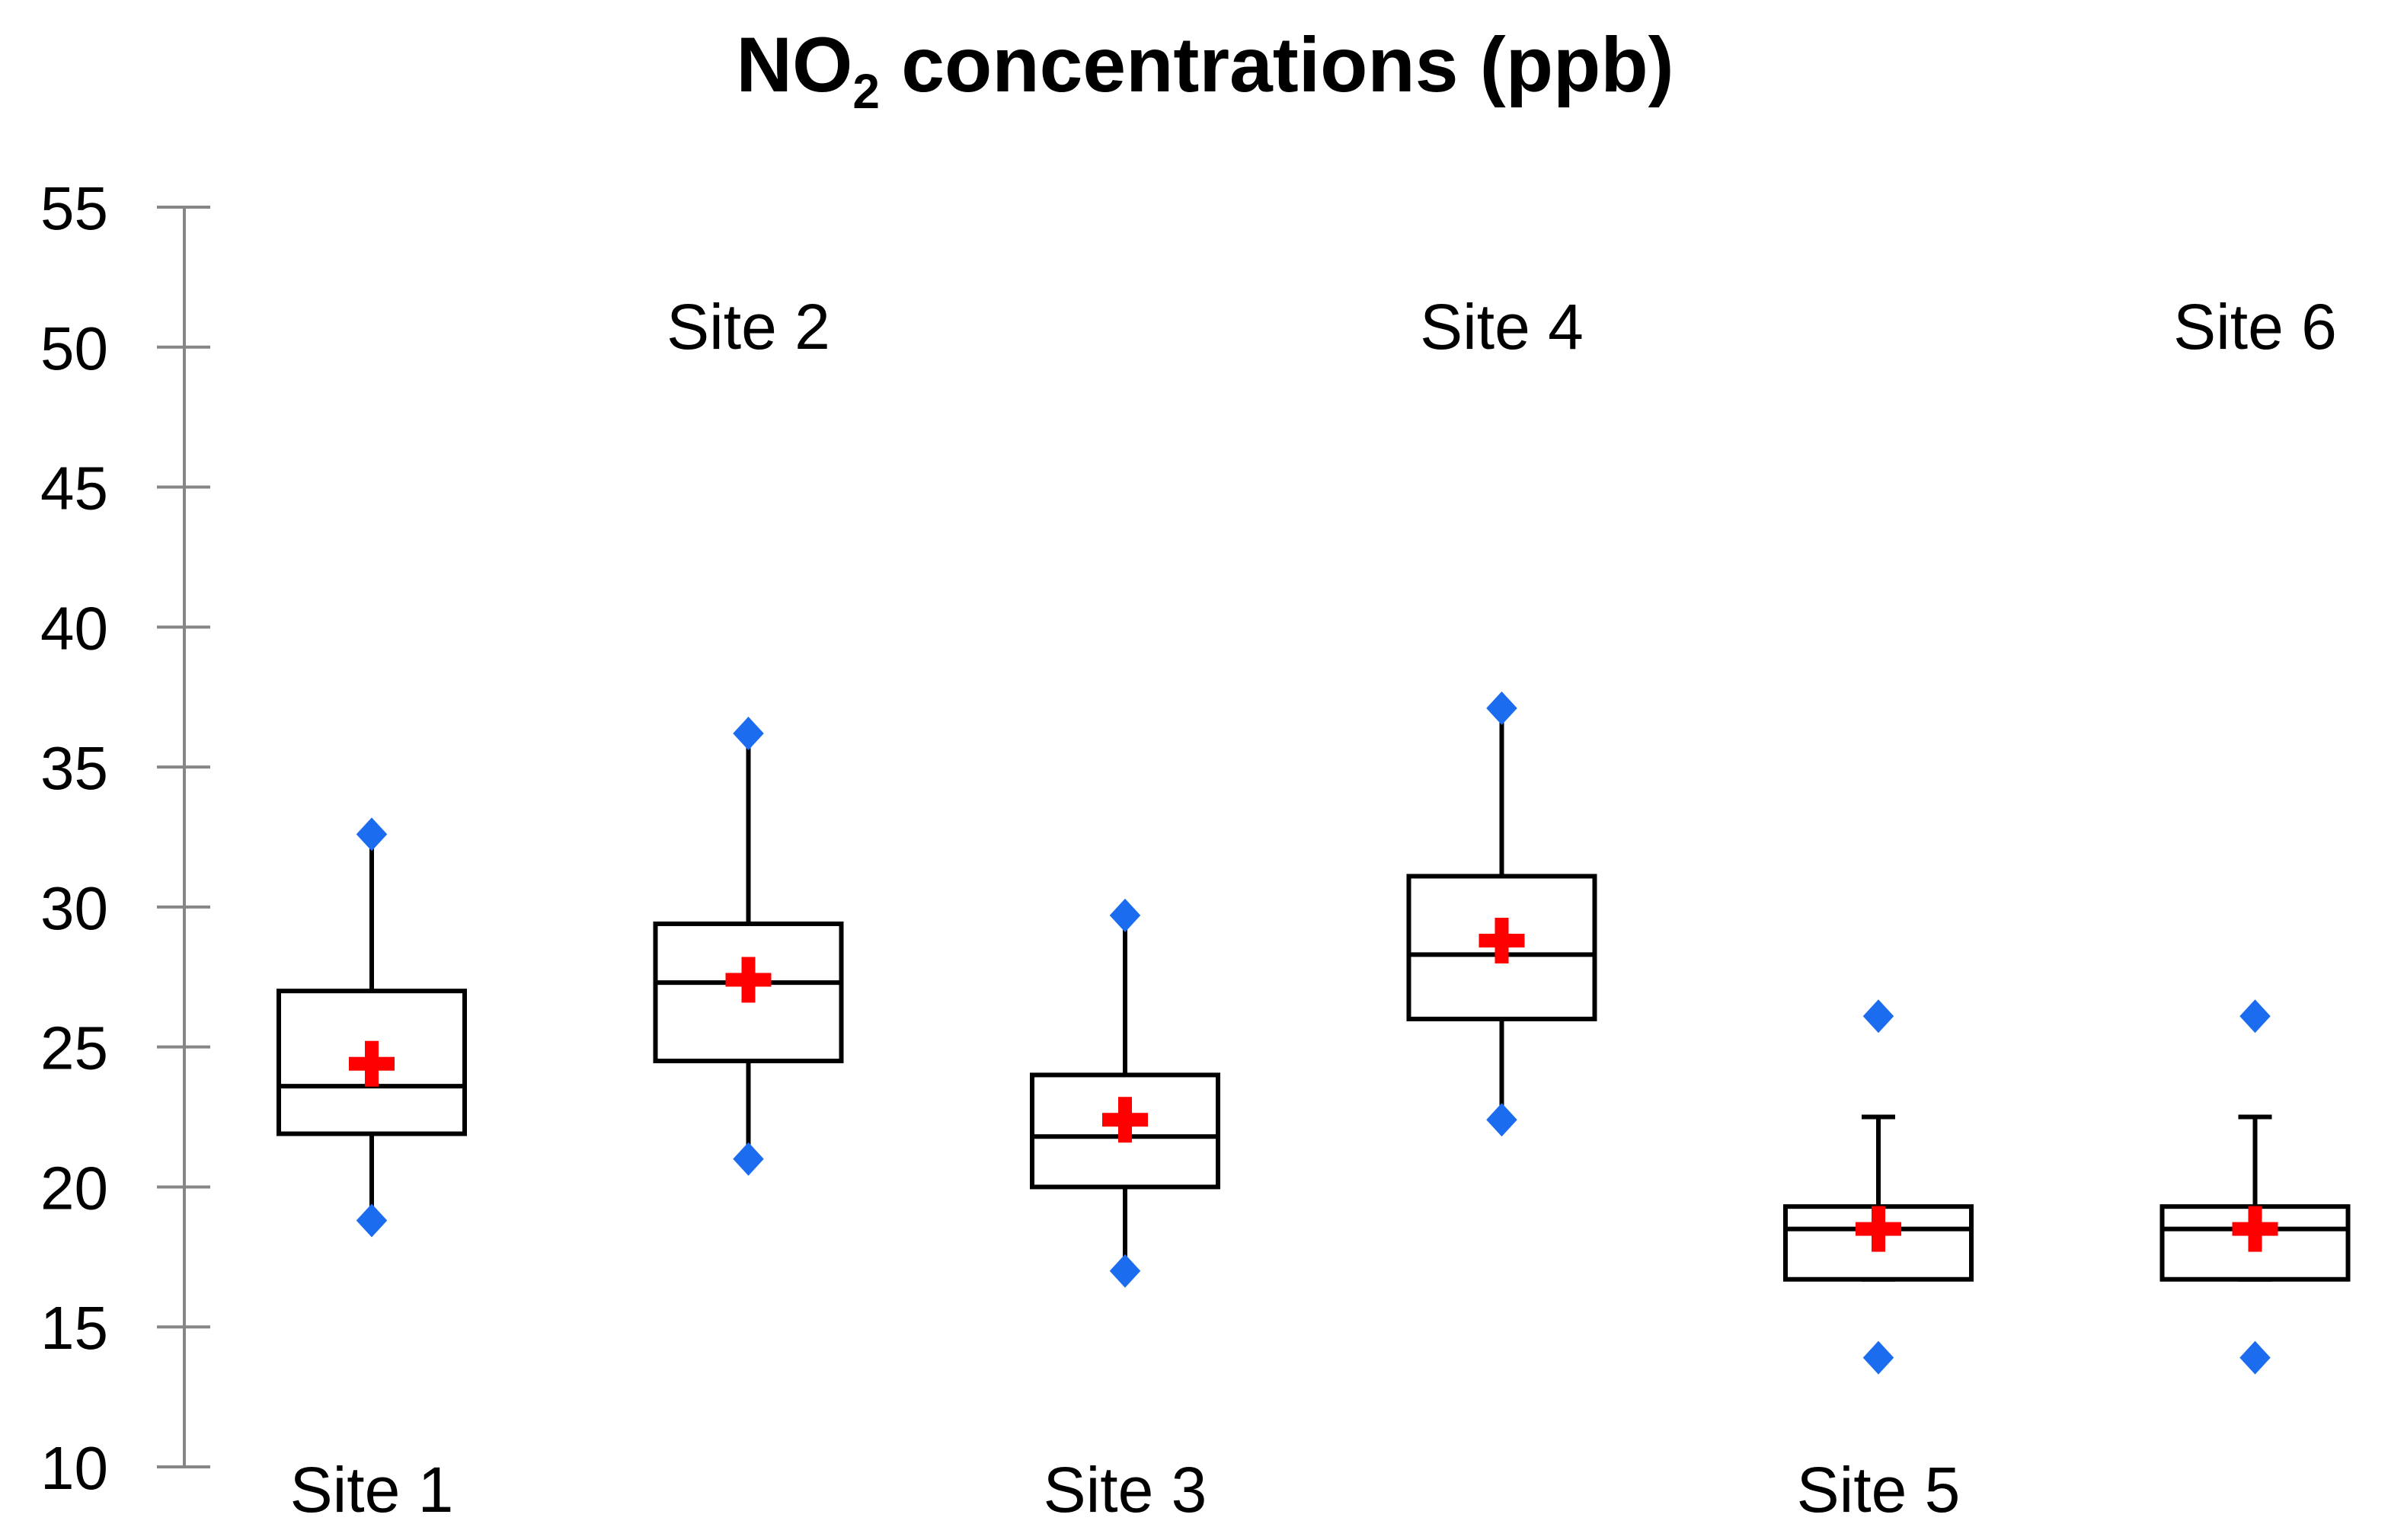 The width and height of the screenshot is (2388, 1540). What do you see at coordinates (74, 1188) in the screenshot?
I see `y-tick-label: 20` at bounding box center [74, 1188].